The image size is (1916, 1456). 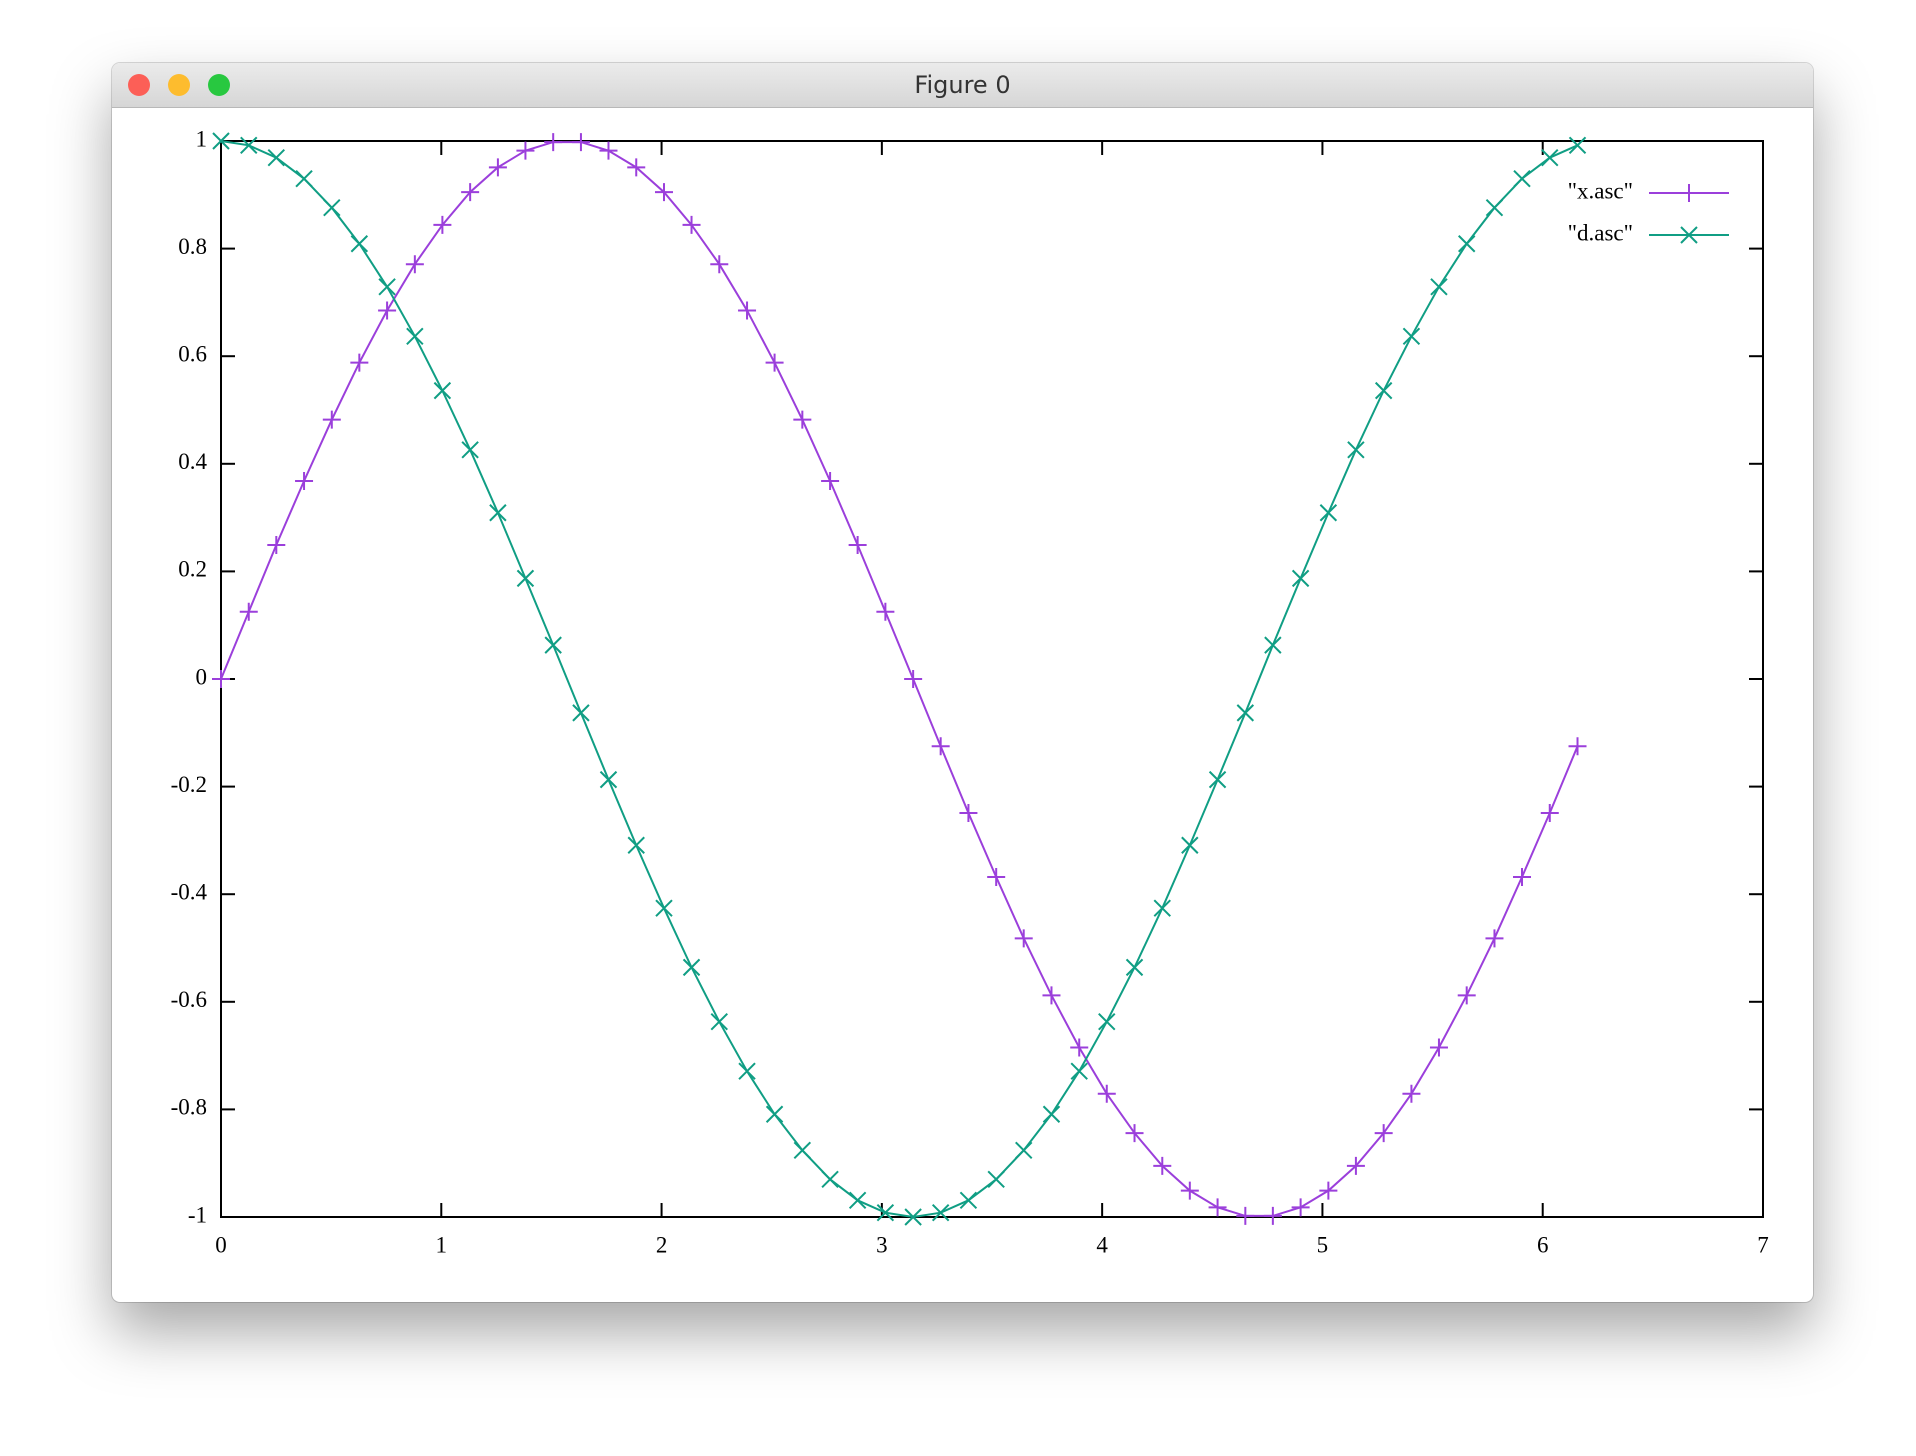 What do you see at coordinates (1763, 1244) in the screenshot?
I see `x-tick-label: 7` at bounding box center [1763, 1244].